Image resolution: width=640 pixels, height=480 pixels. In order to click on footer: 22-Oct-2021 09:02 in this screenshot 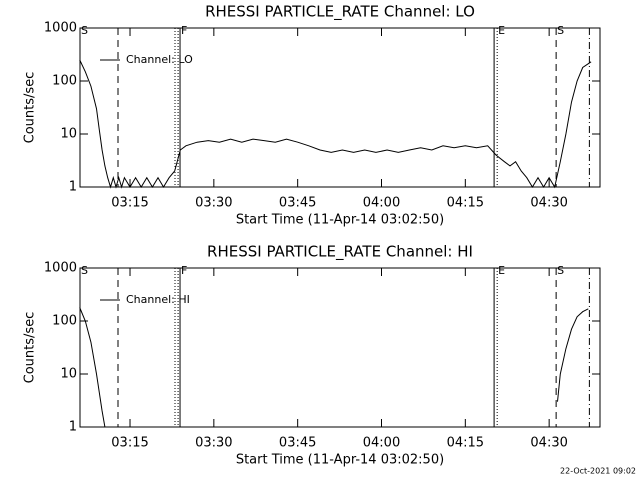, I will do `click(598, 471)`.